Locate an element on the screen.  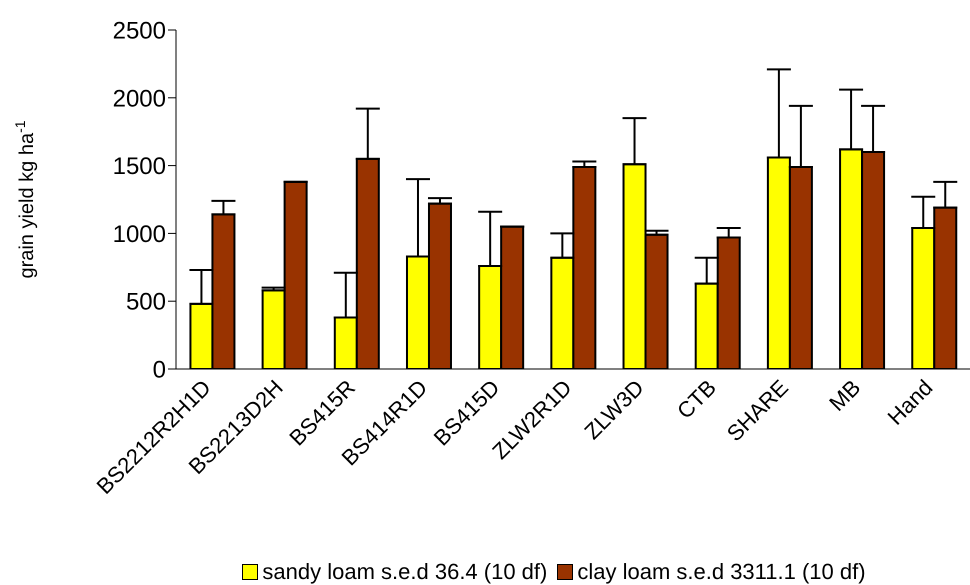
y-tick-label: 1500 is located at coordinates (139, 166).